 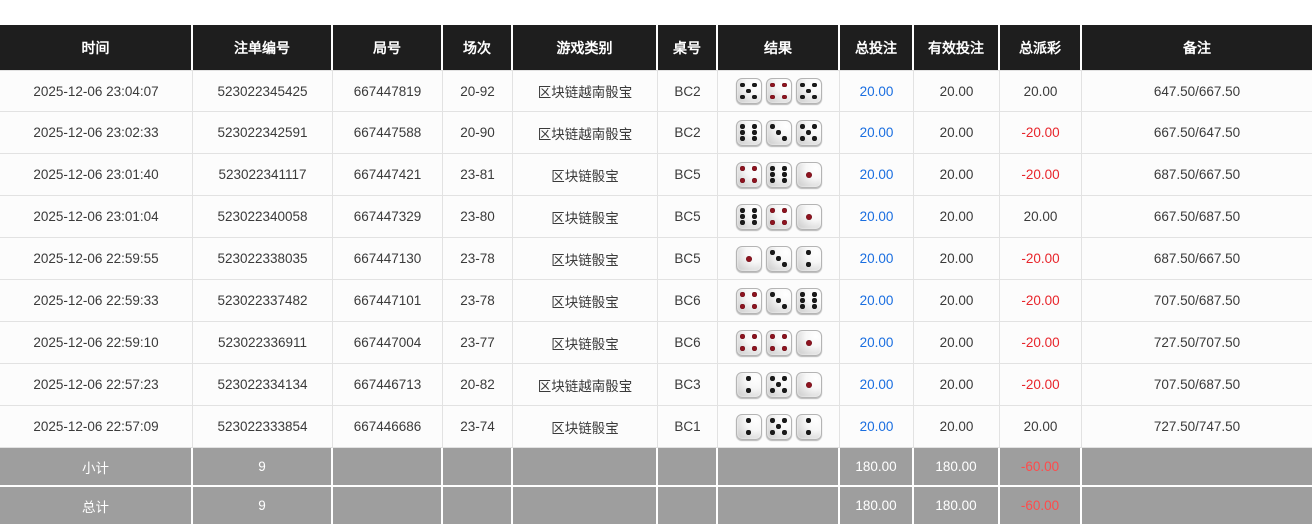 I want to click on cell-table_no: BC5, so click(x=688, y=259).